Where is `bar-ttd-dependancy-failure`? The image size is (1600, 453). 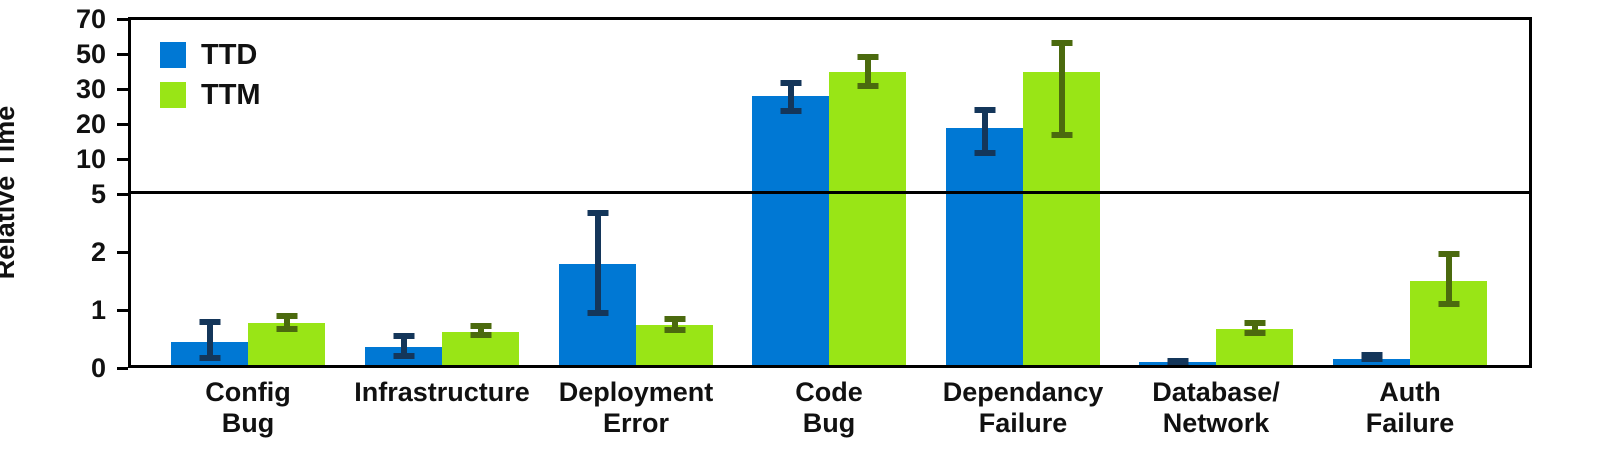 bar-ttd-dependancy-failure is located at coordinates (984, 247).